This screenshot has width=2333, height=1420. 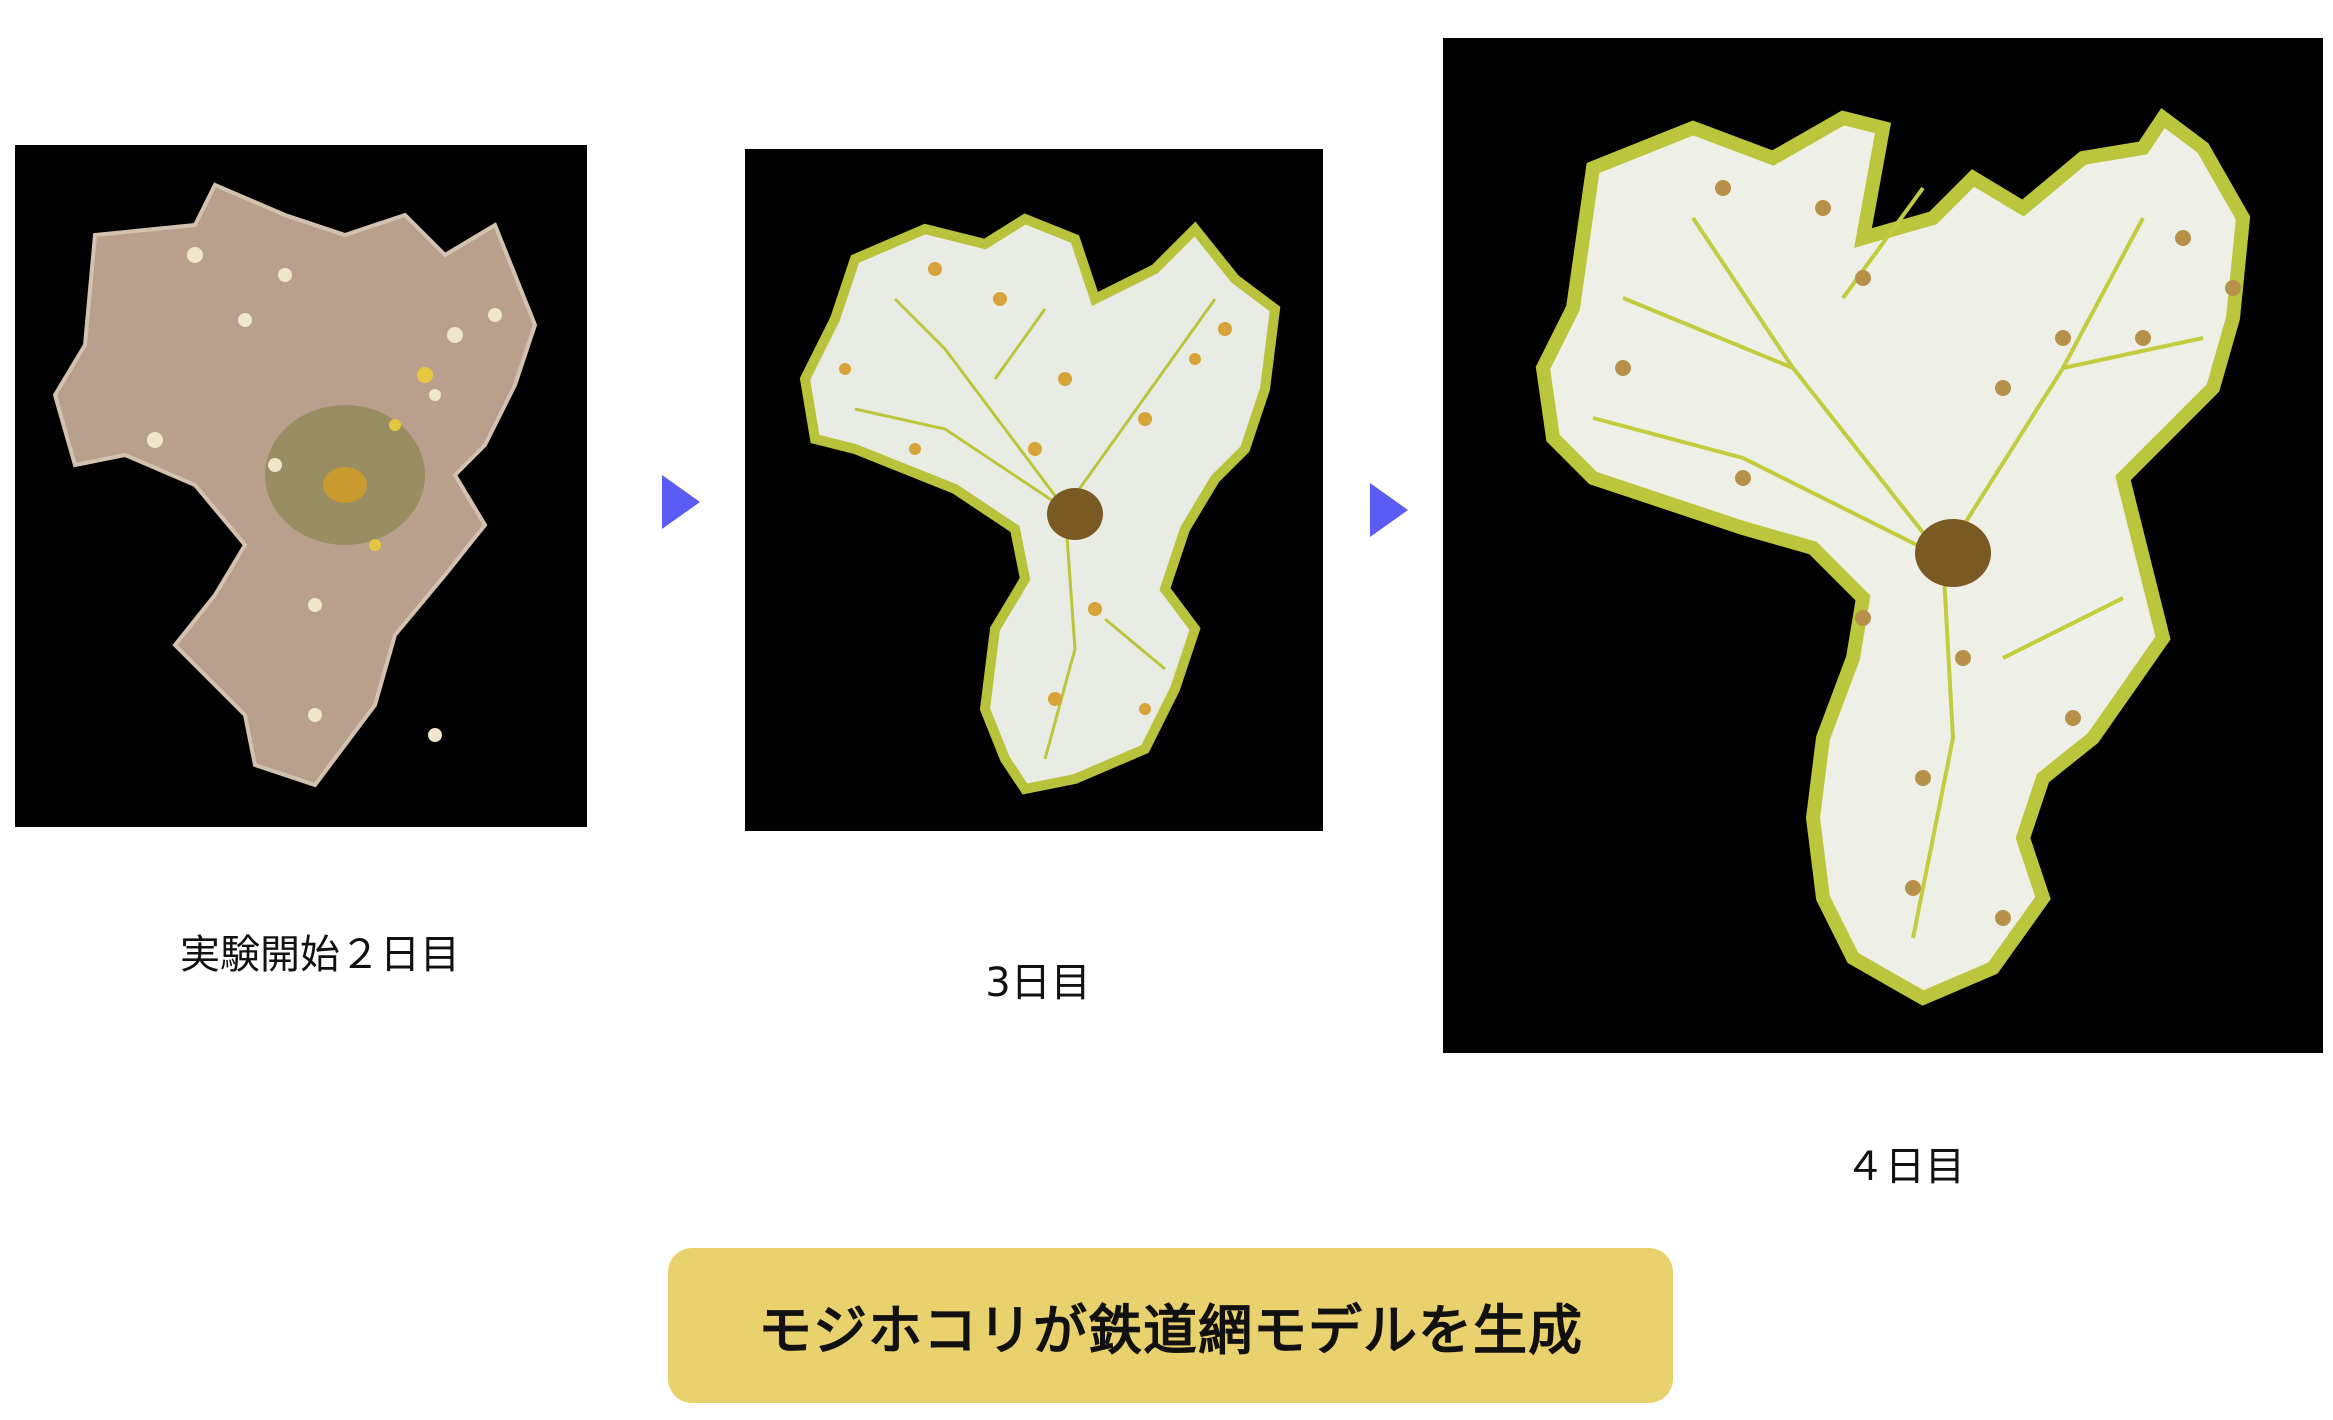 I want to click on slime-mold-day-3-photo, so click(x=1034, y=490).